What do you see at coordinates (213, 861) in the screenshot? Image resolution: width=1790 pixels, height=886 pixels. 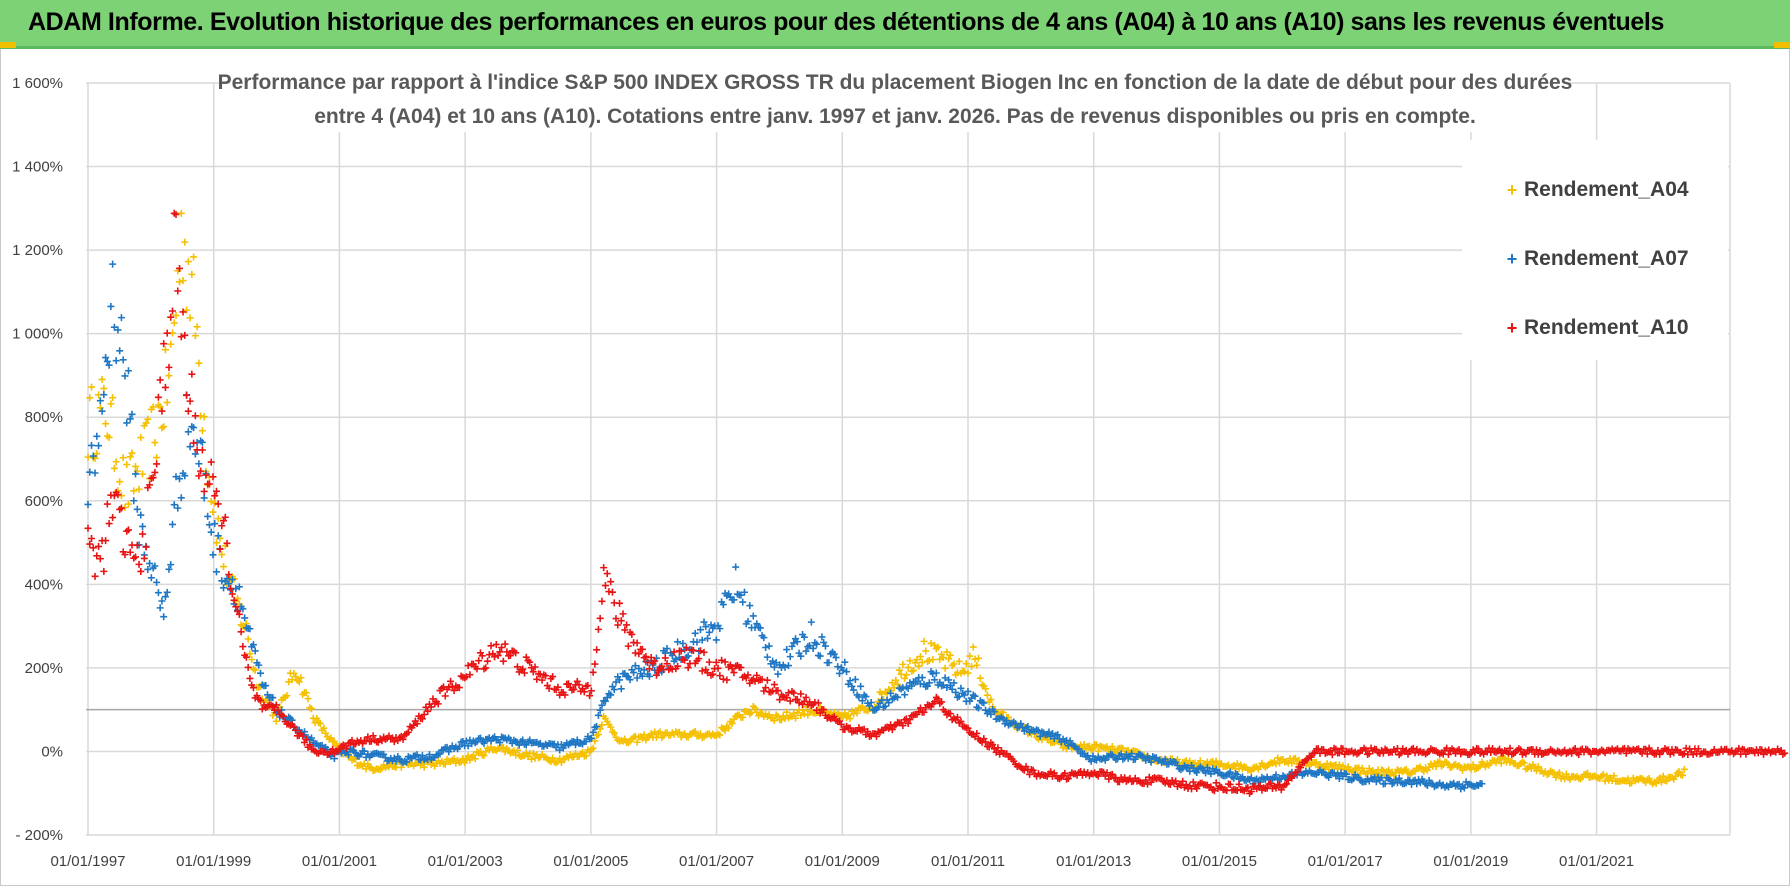 I see `x-tick-label: 01/01/1999` at bounding box center [213, 861].